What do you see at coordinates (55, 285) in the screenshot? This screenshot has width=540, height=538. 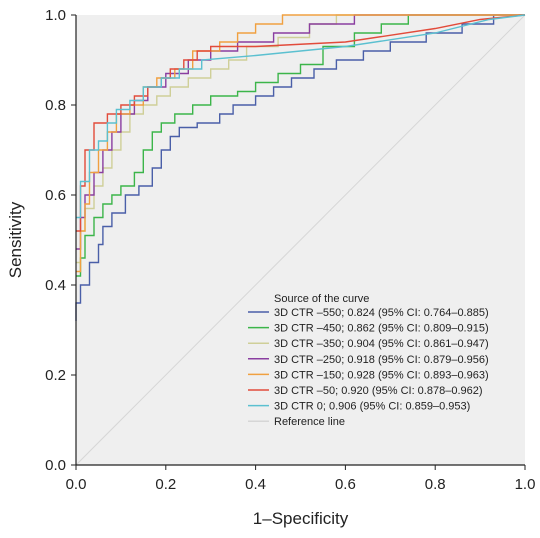 I see `y-tick-label: 0.4` at bounding box center [55, 285].